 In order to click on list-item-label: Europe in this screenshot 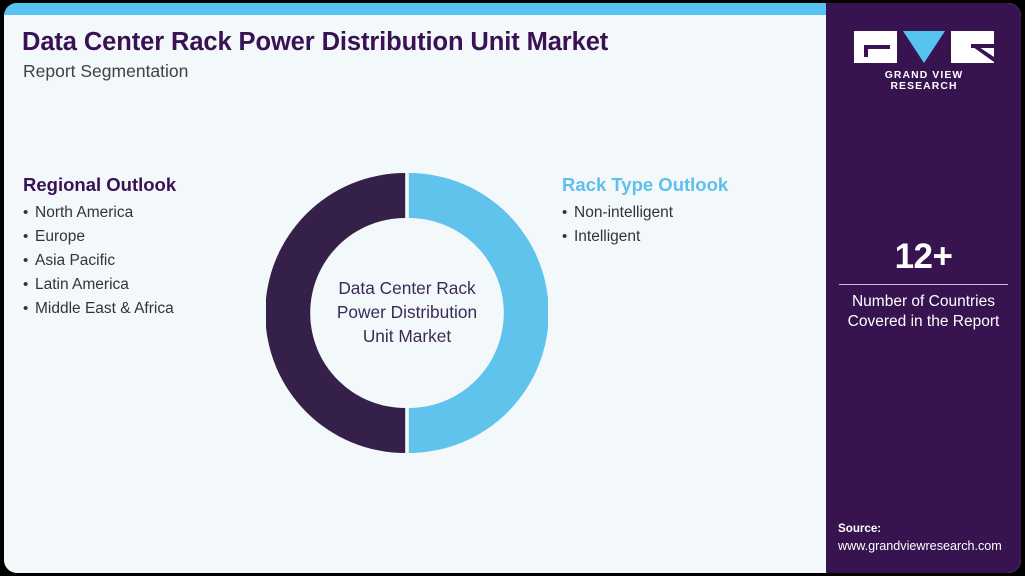, I will do `click(60, 237)`.